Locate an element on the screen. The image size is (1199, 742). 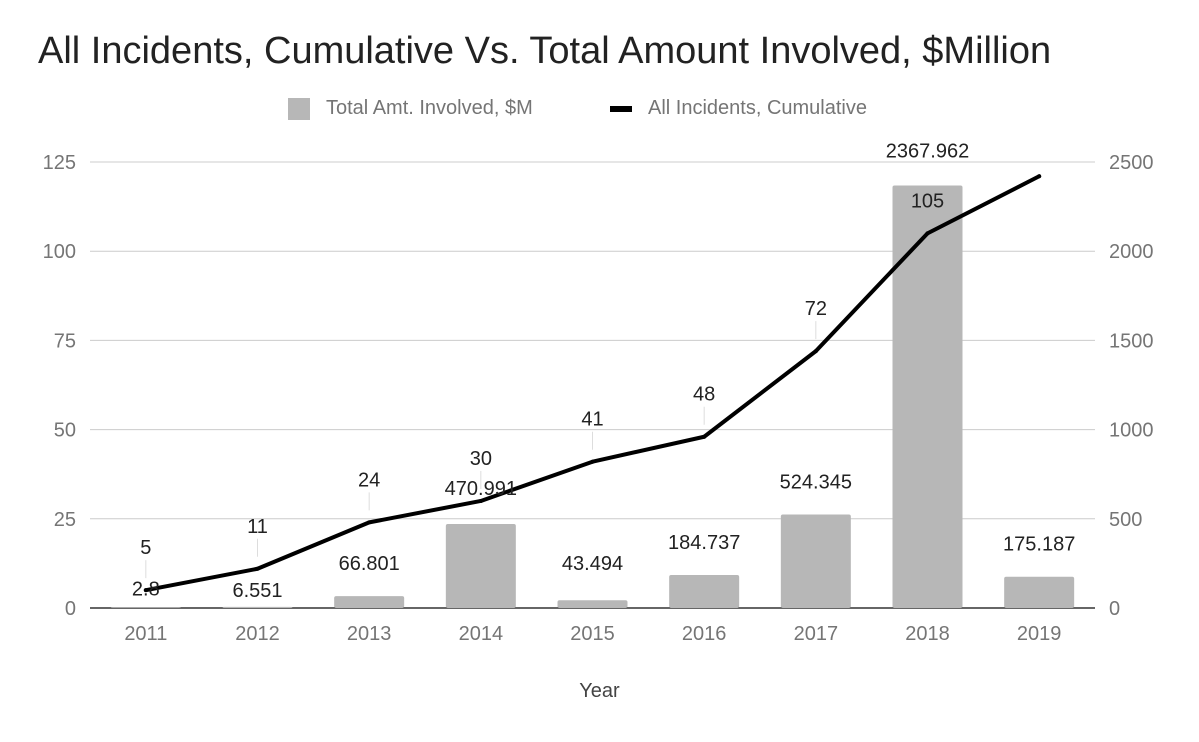
y-tick-left: 25 is located at coordinates (65, 520).